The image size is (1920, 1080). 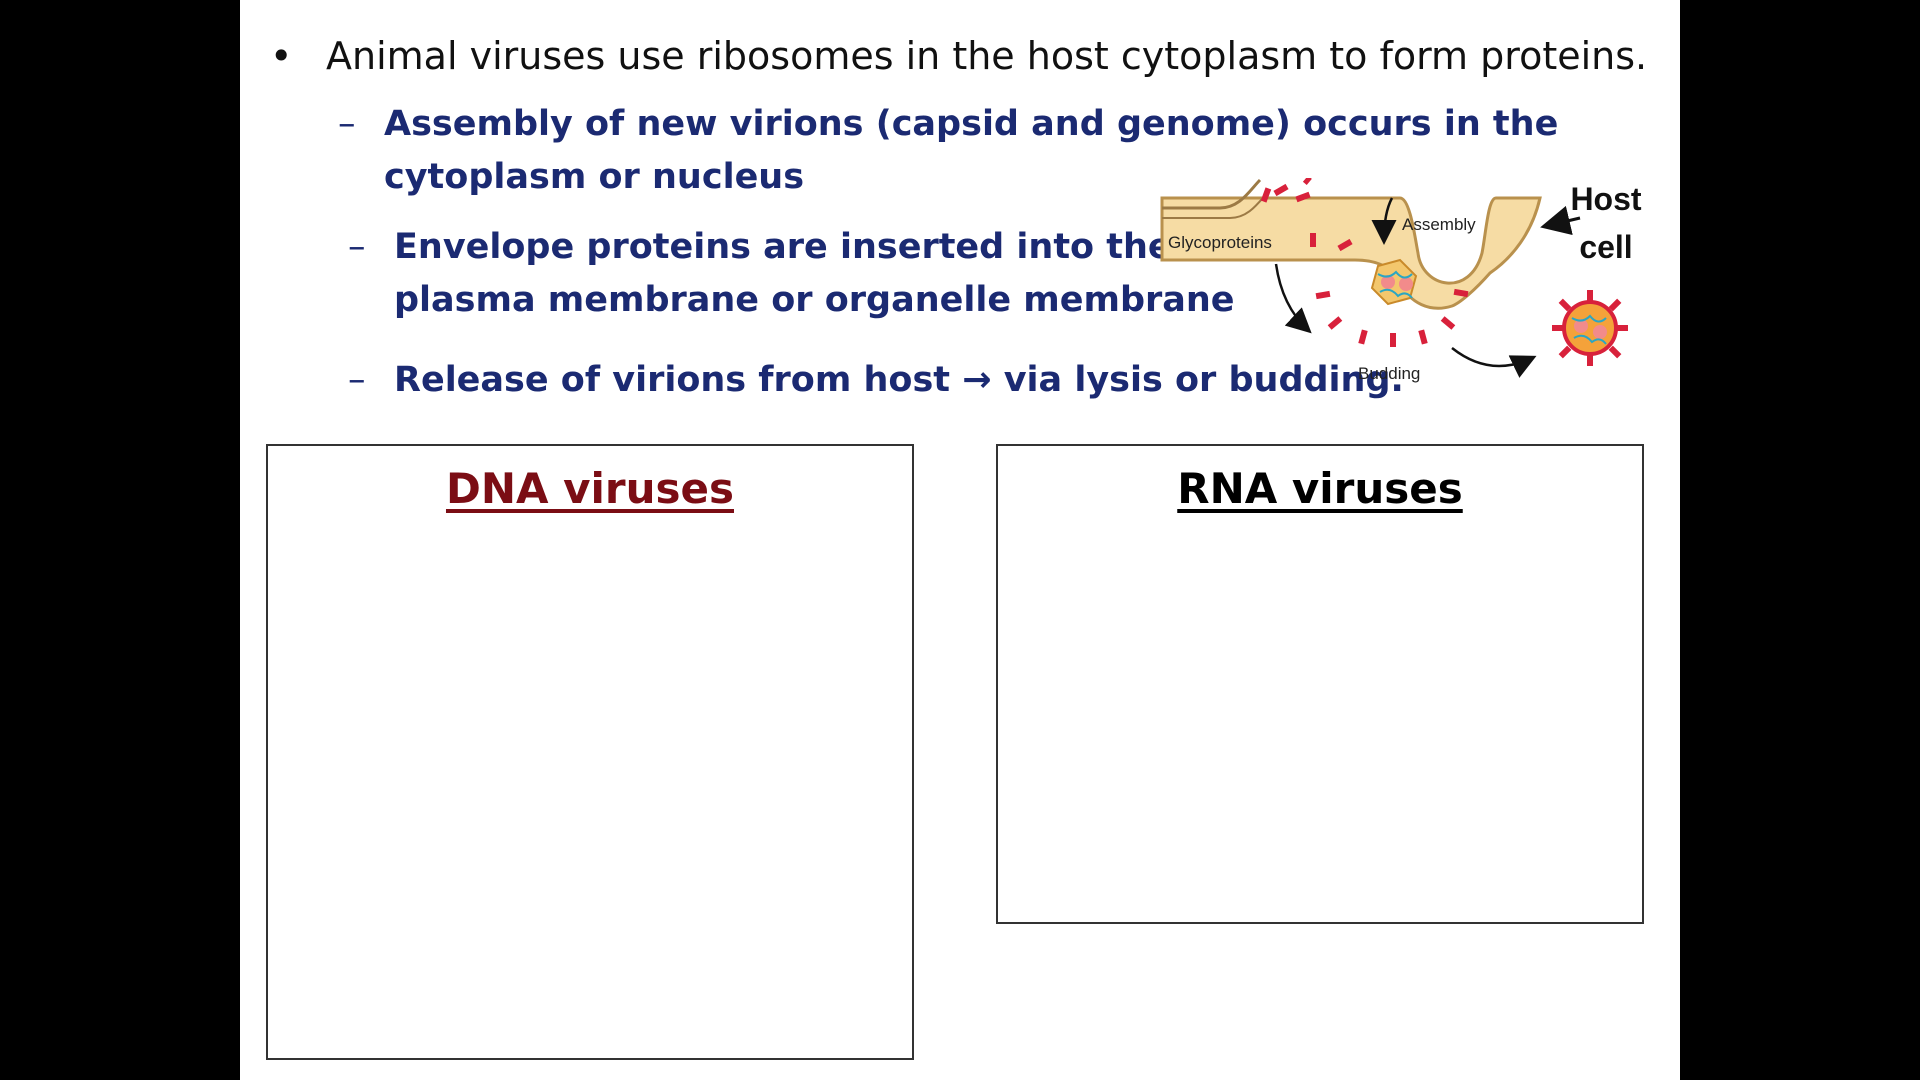 What do you see at coordinates (1320, 488) in the screenshot?
I see `rna-viruses-title: RNA viruses` at bounding box center [1320, 488].